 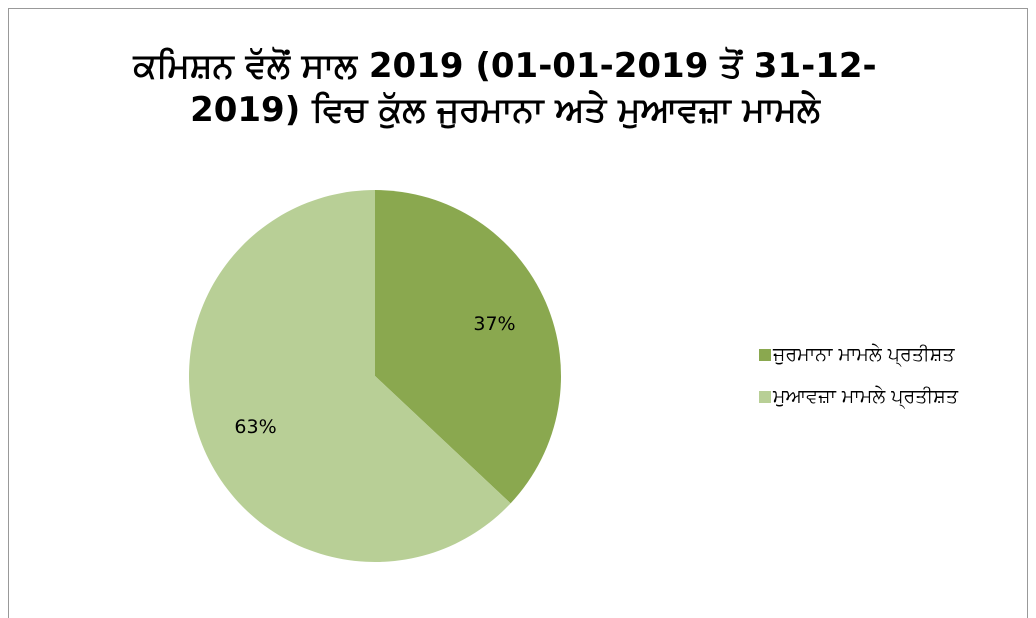 I want to click on data-label: 63%, so click(x=255, y=427).